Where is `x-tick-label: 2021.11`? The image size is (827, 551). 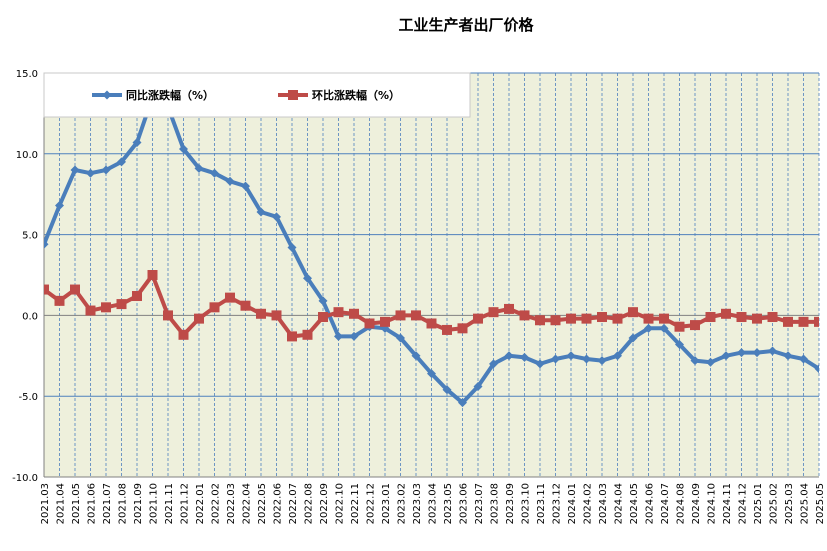
x-tick-label: 2021.11 is located at coordinates (169, 503).